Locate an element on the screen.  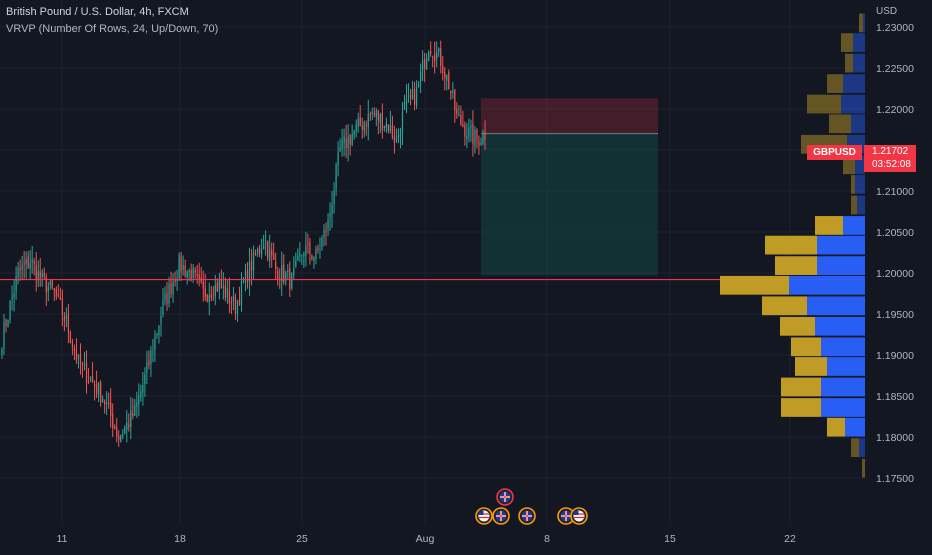
y-tick-label: 1.23000 is located at coordinates (895, 28).